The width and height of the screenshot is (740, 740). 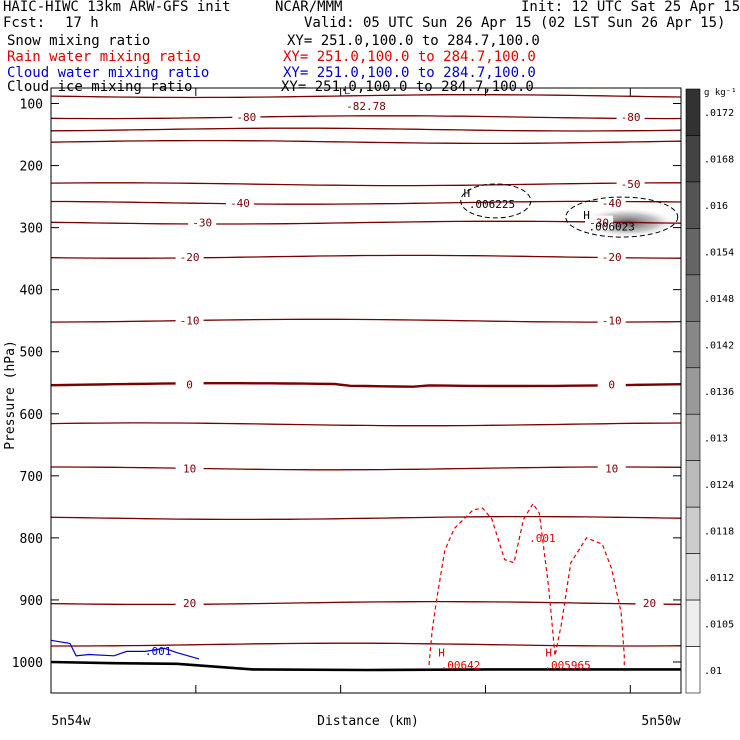 I want to click on y-tick-label: 400, so click(x=31, y=291).